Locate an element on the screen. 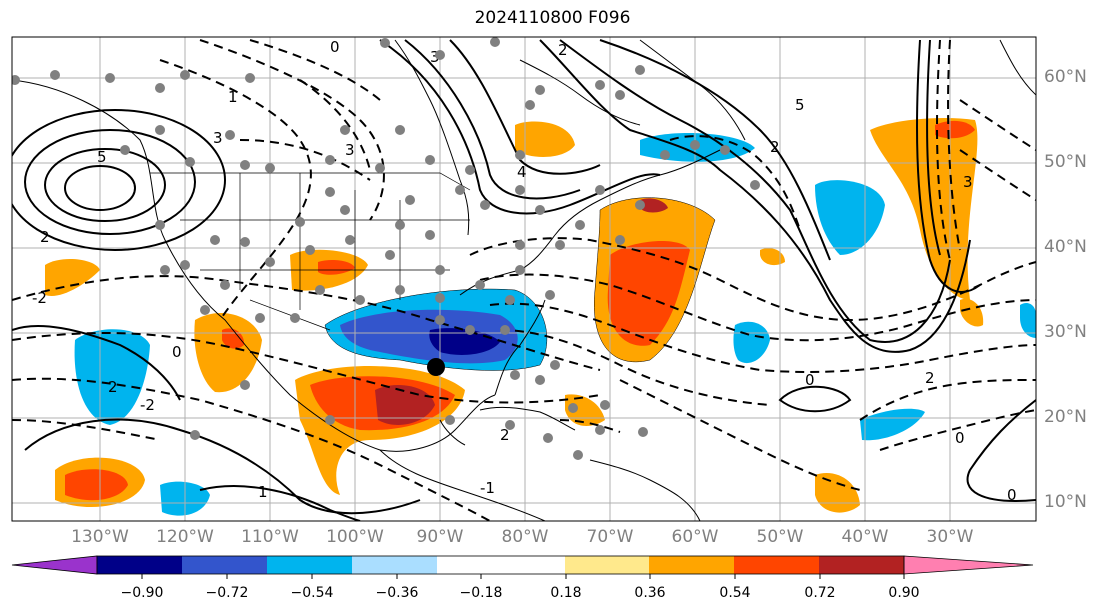  lat-label: 40°N is located at coordinates (1065, 247).